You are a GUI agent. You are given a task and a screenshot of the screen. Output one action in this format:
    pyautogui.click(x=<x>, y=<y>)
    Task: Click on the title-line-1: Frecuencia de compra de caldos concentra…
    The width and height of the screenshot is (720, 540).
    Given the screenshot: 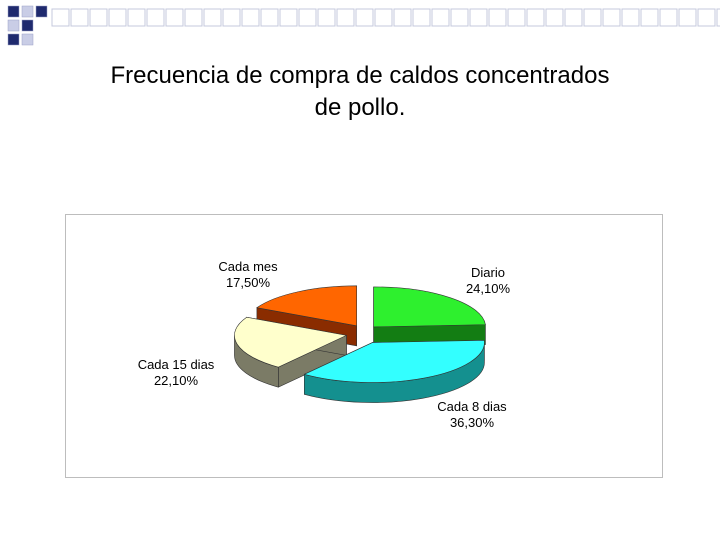 What is the action you would take?
    pyautogui.click(x=360, y=75)
    